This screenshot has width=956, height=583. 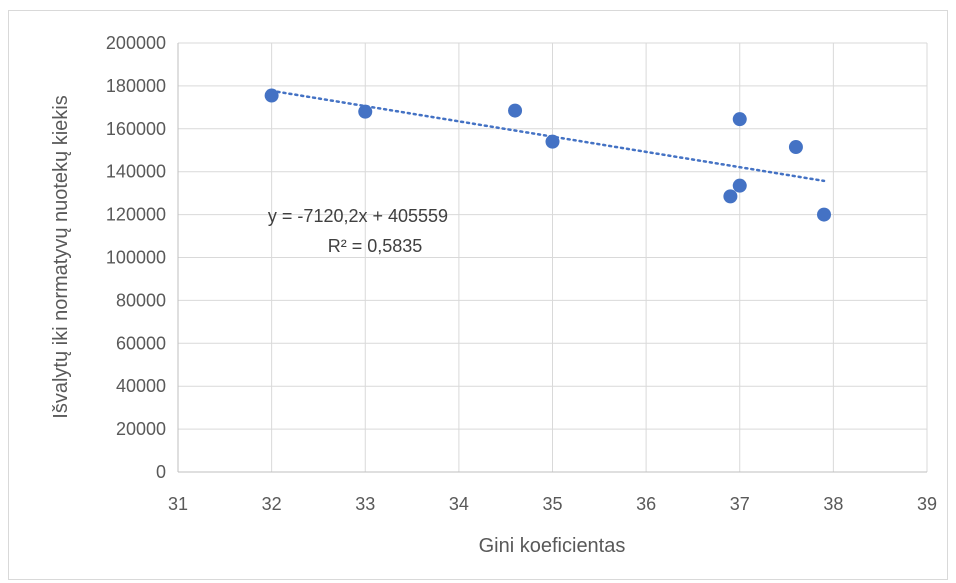 I want to click on y-tick-label: 40000, so click(x=141, y=386).